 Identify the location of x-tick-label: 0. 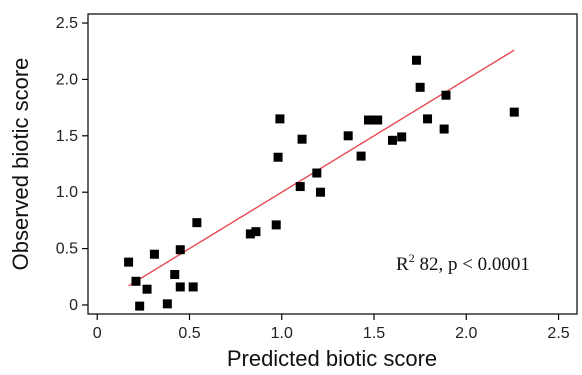
(97, 333).